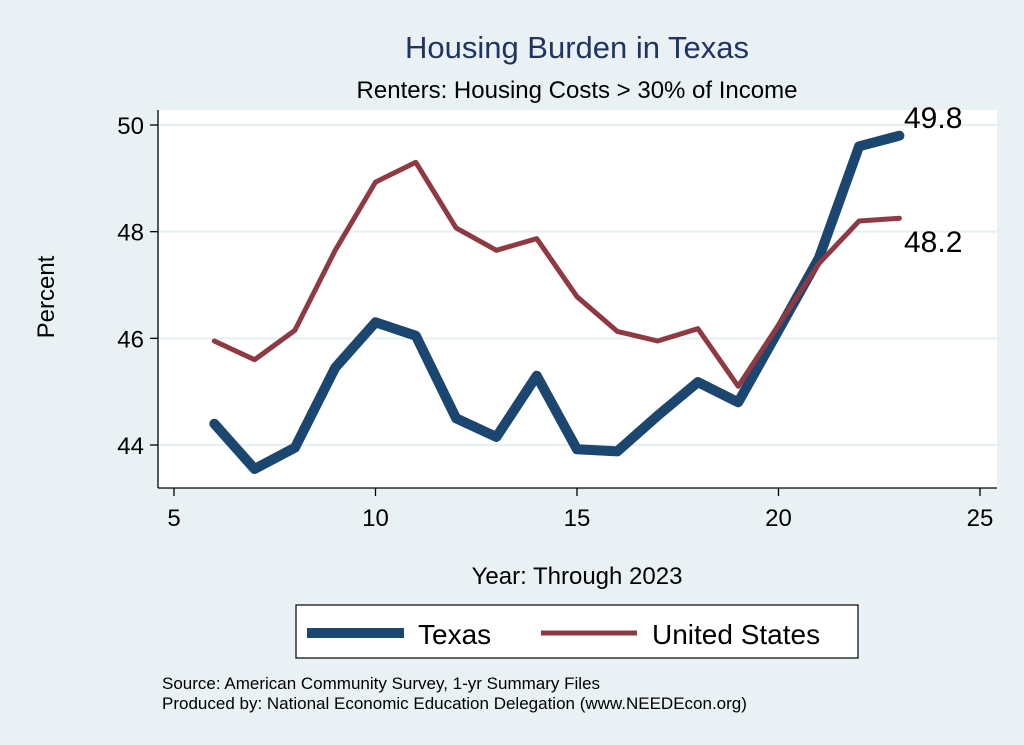  What do you see at coordinates (130, 339) in the screenshot?
I see `y-tick-label-46: 46` at bounding box center [130, 339].